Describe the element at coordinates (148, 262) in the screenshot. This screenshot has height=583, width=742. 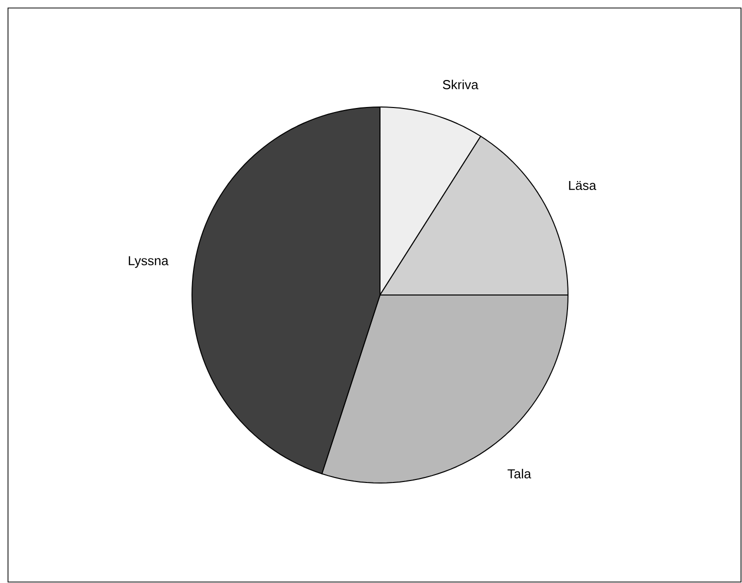
I see `slice-label: Lyssna` at that location.